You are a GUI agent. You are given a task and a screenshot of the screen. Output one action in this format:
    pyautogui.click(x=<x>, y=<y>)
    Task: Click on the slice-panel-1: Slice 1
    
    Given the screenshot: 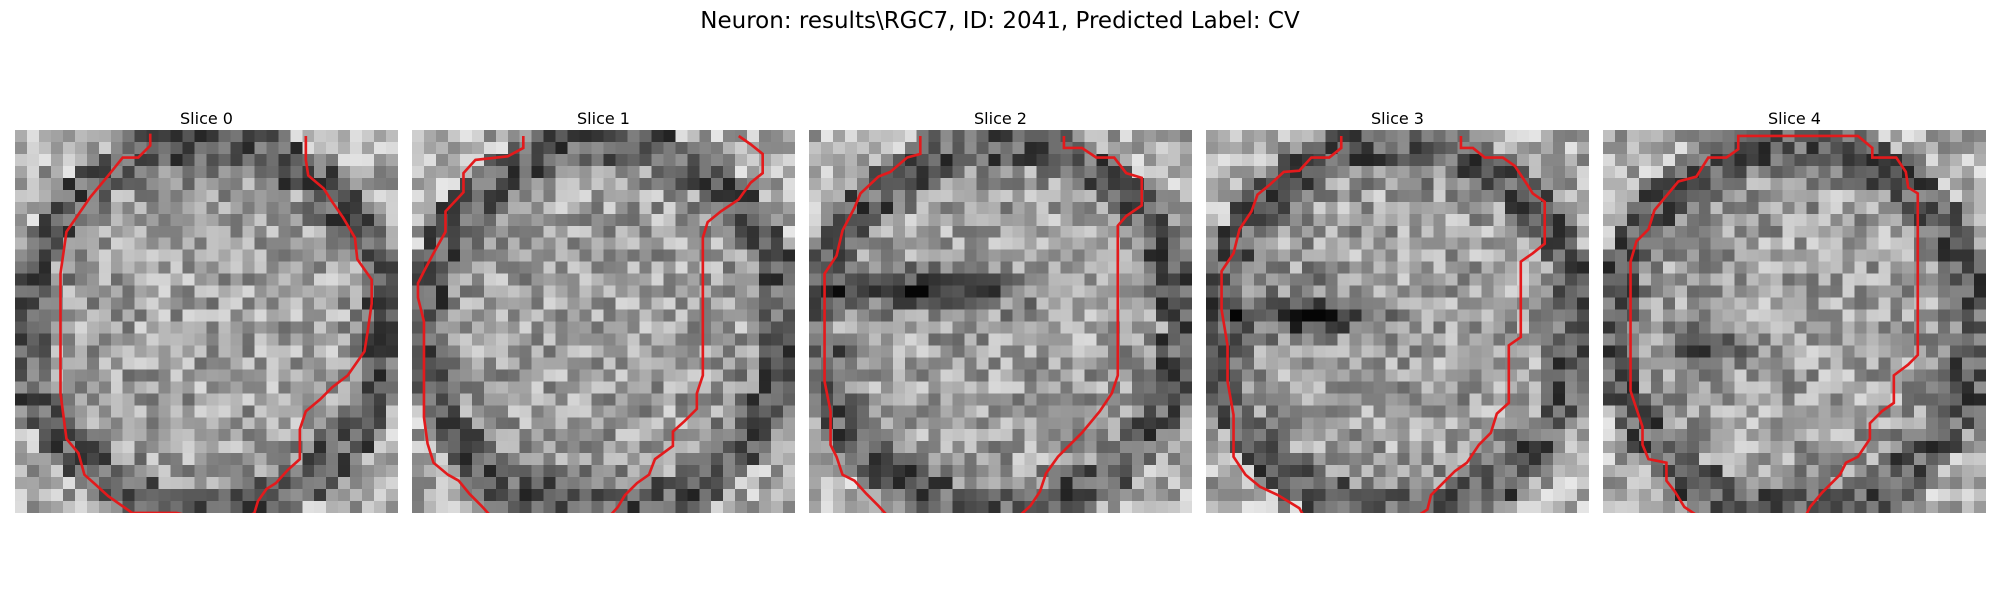 What is the action you would take?
    pyautogui.click(x=603, y=310)
    